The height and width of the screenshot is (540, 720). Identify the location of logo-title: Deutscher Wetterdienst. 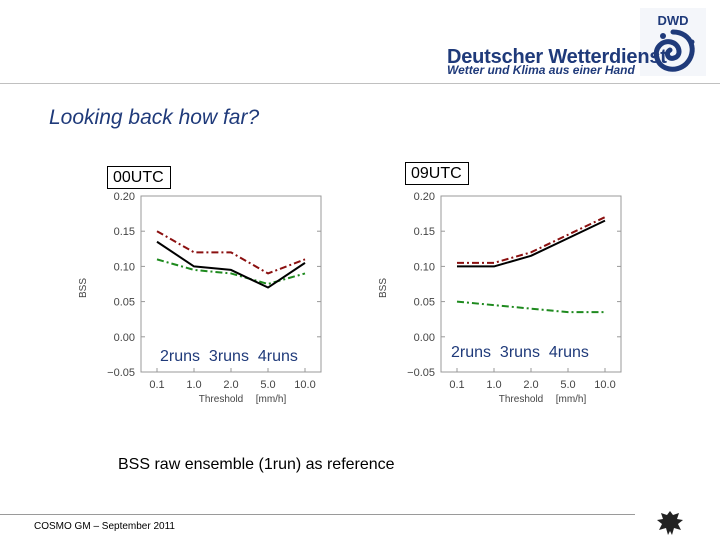
(557, 57).